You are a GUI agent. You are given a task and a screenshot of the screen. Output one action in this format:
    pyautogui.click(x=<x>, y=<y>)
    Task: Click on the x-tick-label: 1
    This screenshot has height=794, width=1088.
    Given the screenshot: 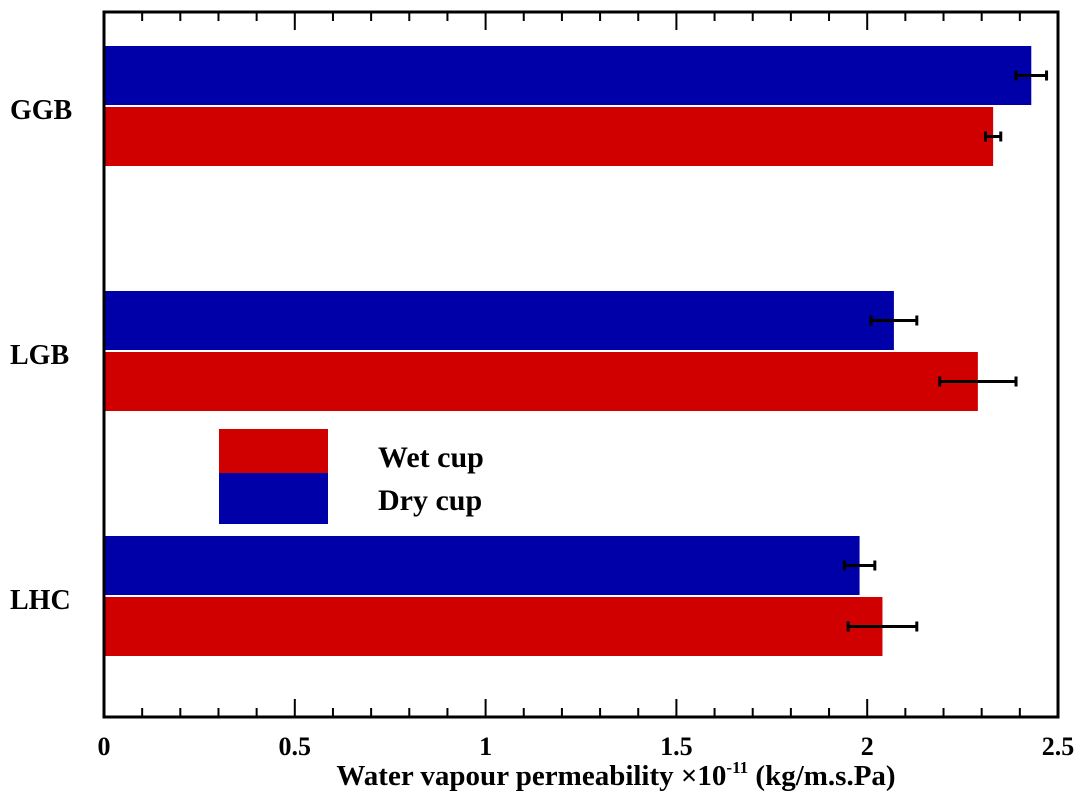 What is the action you would take?
    pyautogui.click(x=485, y=746)
    